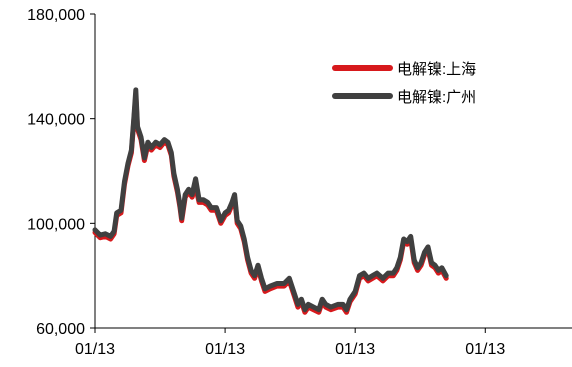  Describe the element at coordinates (56, 120) in the screenshot. I see `y-tick-label: 140,000` at that location.